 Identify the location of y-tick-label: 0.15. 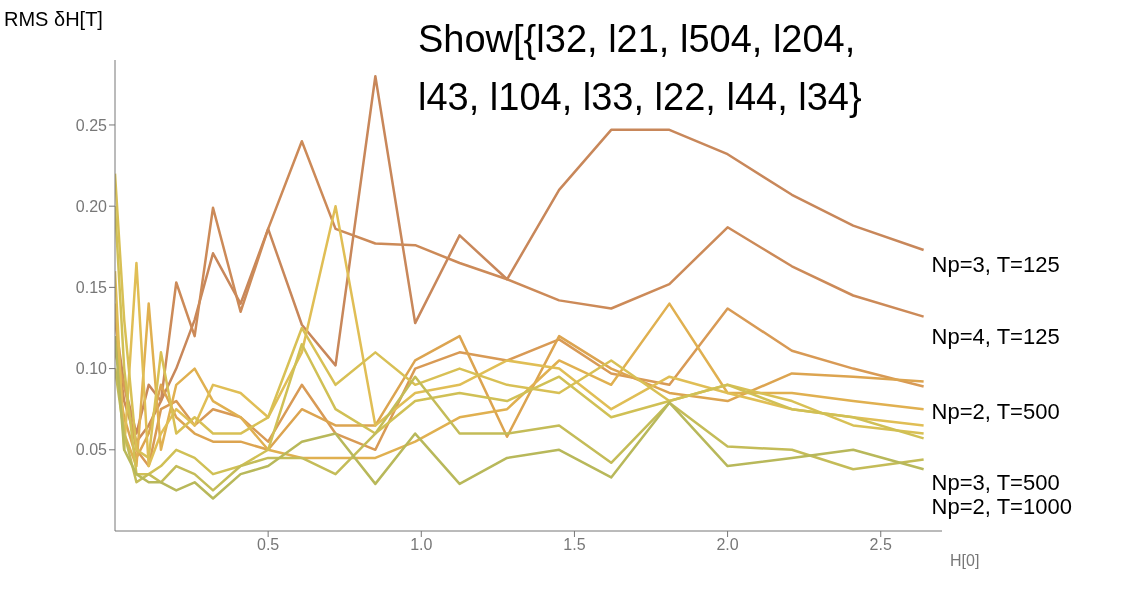
(91, 288).